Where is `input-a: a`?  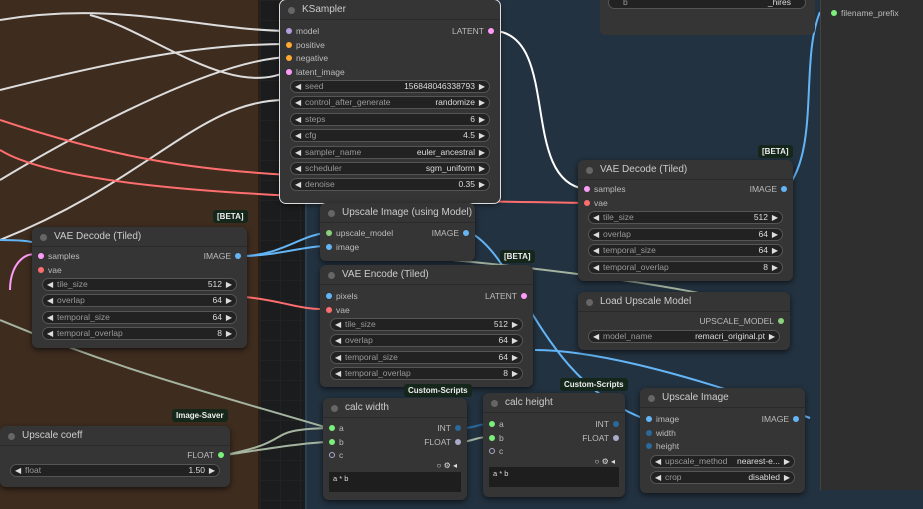
input-a: a is located at coordinates (335, 428).